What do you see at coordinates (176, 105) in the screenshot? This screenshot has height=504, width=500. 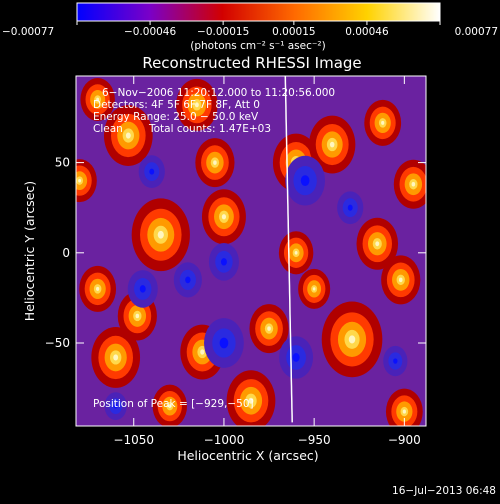 I see `info-detectors: Detectors: 4F 5F 6F 7F 8F, Att 0` at bounding box center [176, 105].